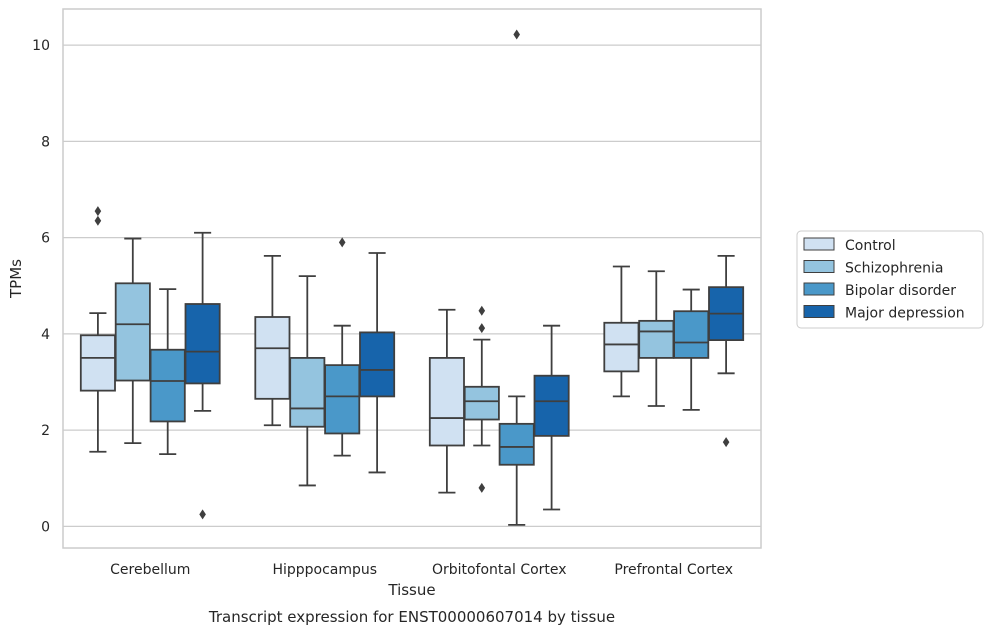 The image size is (992, 634). What do you see at coordinates (45, 239) in the screenshot?
I see `y-tick-label: 6` at bounding box center [45, 239].